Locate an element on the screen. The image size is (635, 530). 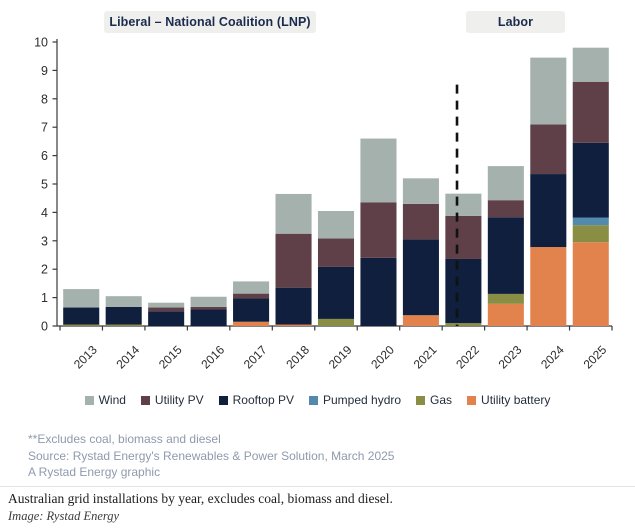
y-axis-tick-label: 8 is located at coordinates (44, 99).